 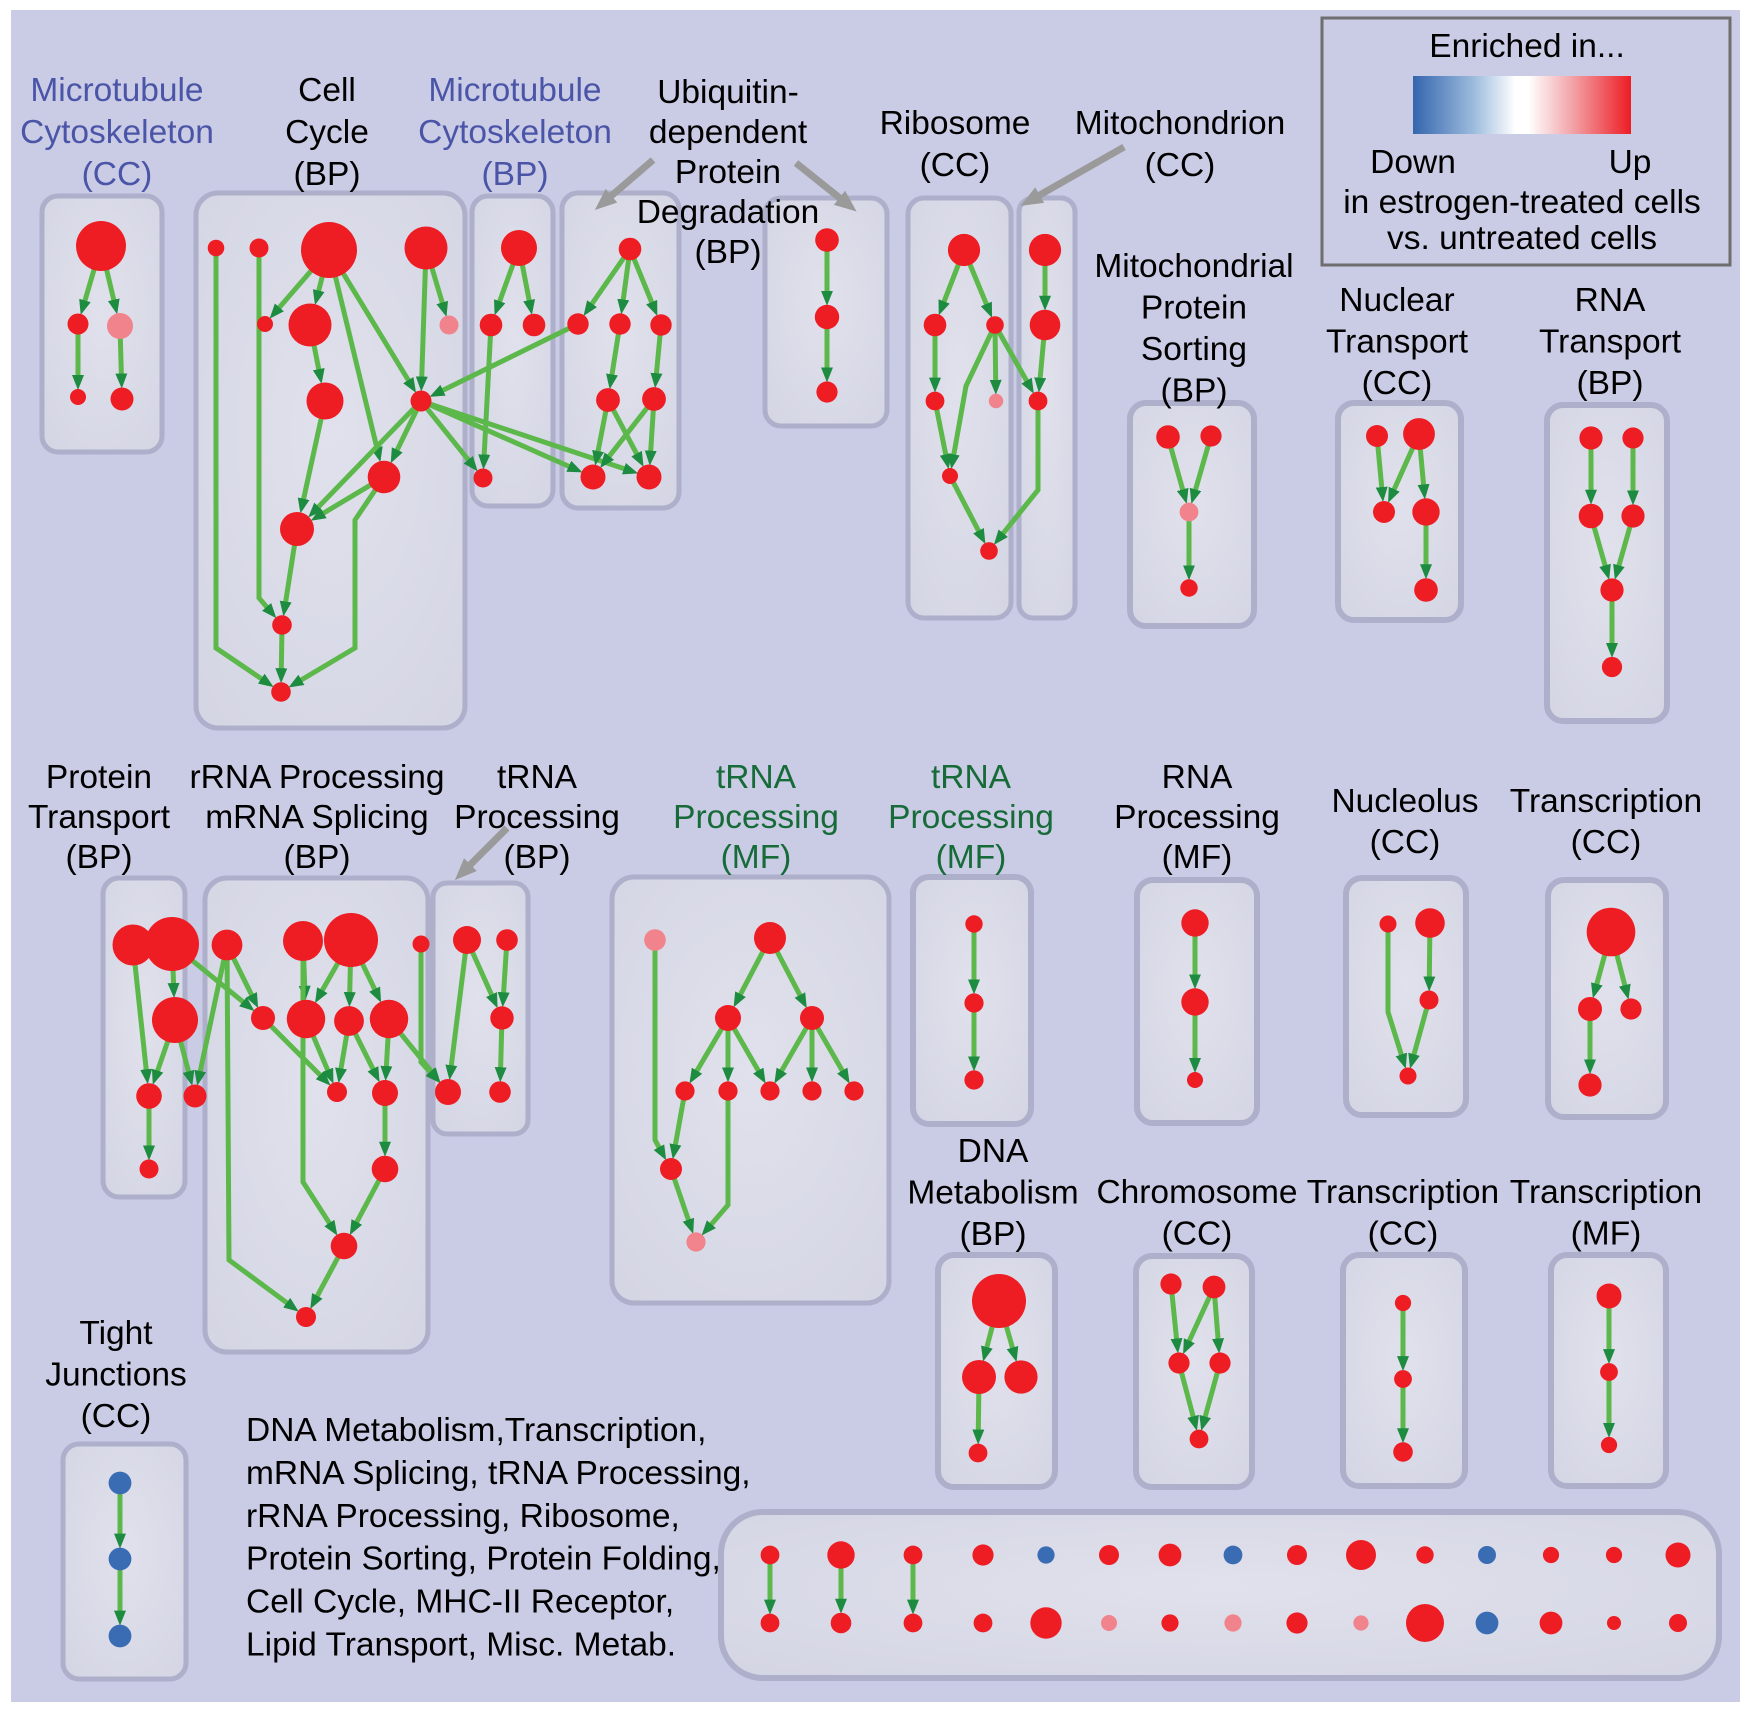 What do you see at coordinates (1193, 266) in the screenshot?
I see `svg-text: Mitochondrial` at bounding box center [1193, 266].